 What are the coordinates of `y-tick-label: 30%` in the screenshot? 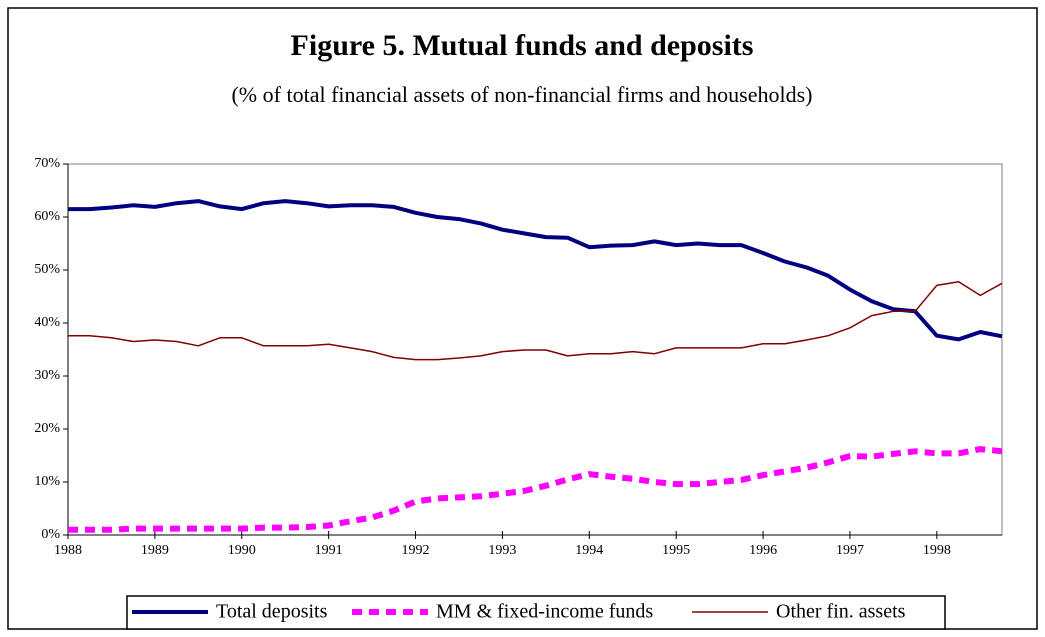 It's located at (47, 375).